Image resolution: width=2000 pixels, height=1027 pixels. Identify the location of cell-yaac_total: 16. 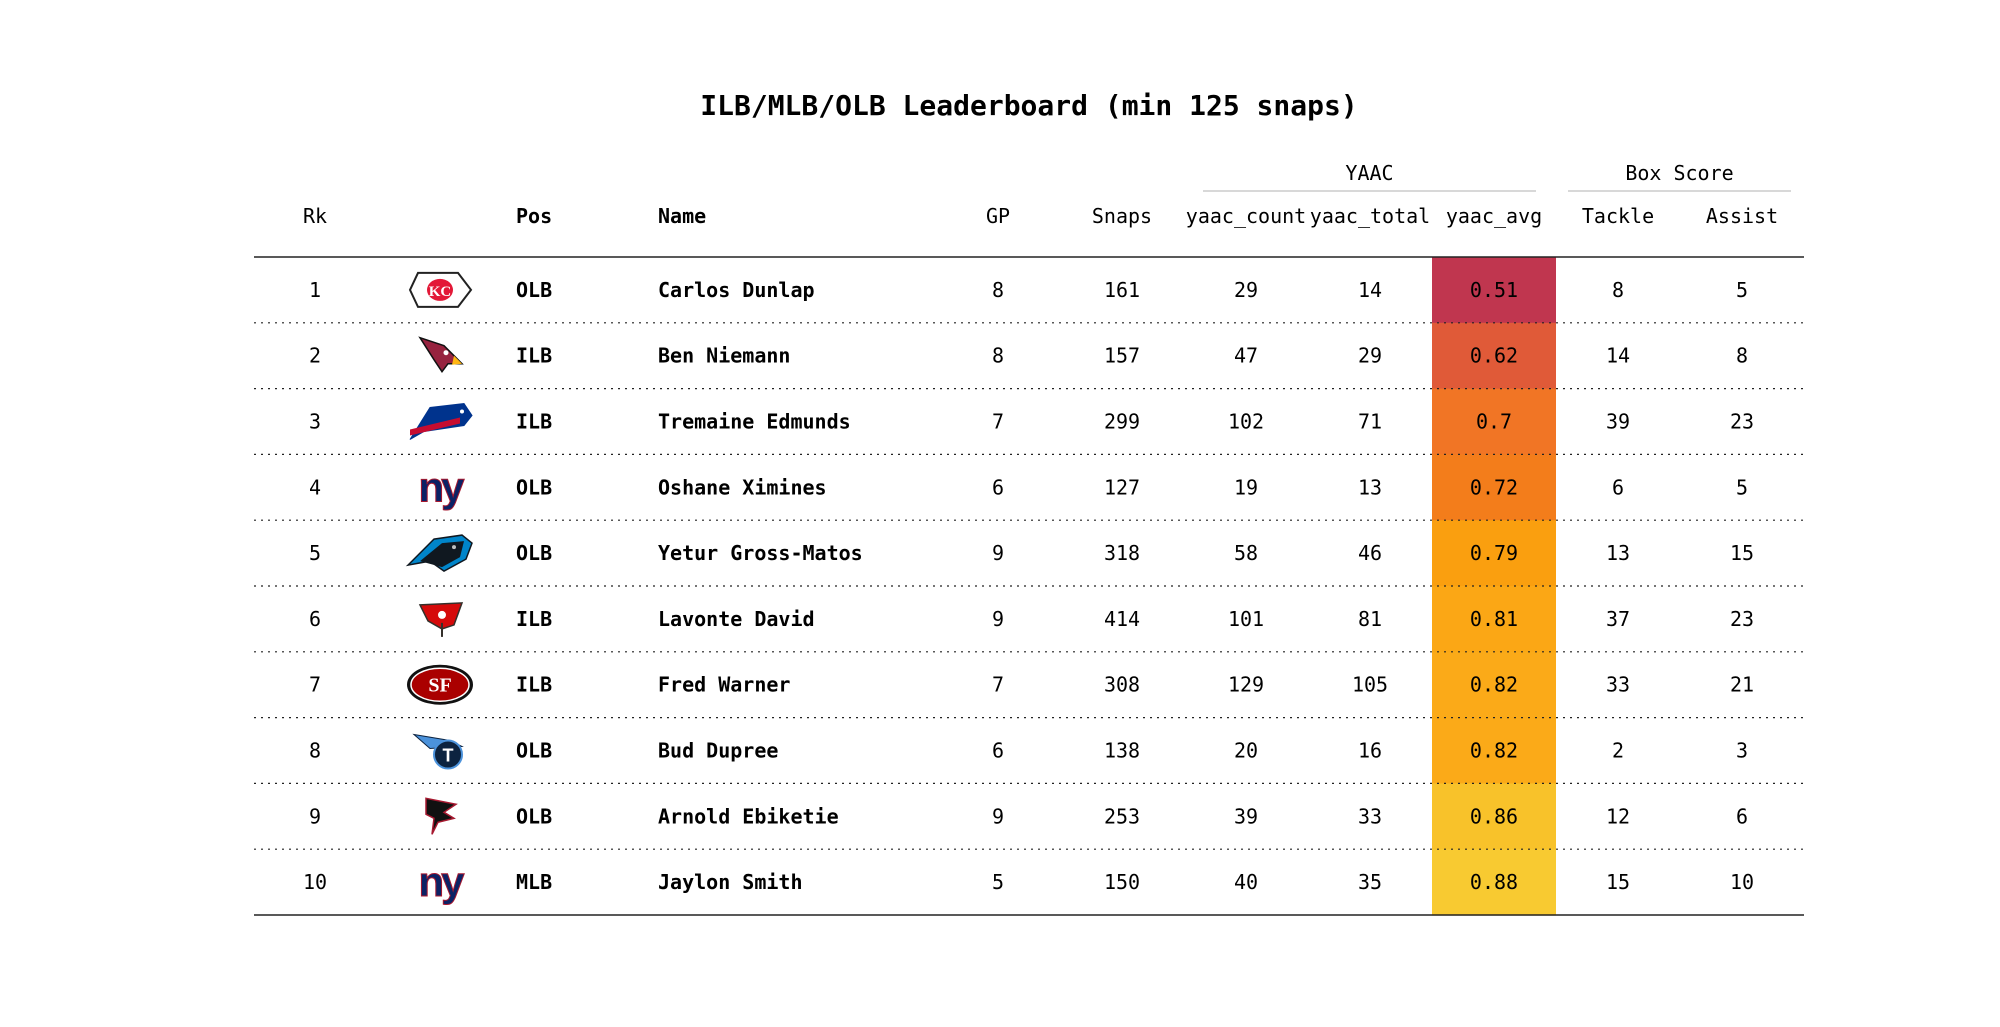
(1370, 751).